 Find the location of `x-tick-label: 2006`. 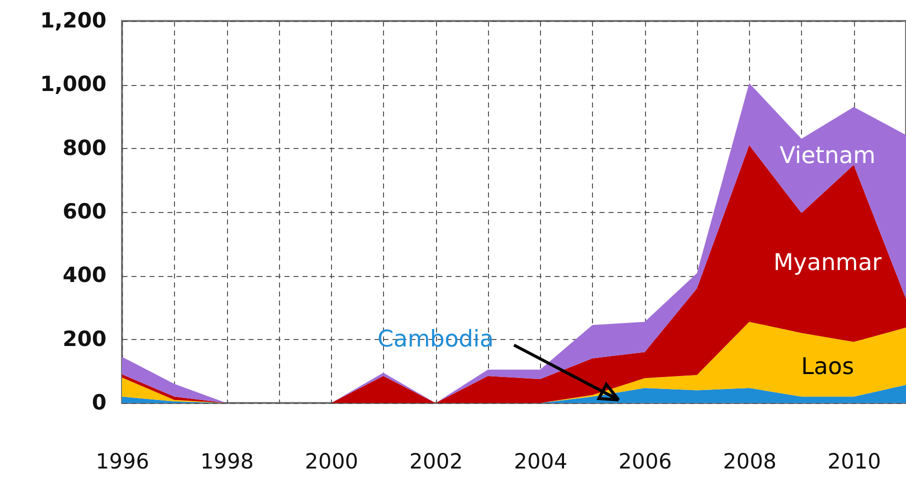

x-tick-label: 2006 is located at coordinates (645, 462).